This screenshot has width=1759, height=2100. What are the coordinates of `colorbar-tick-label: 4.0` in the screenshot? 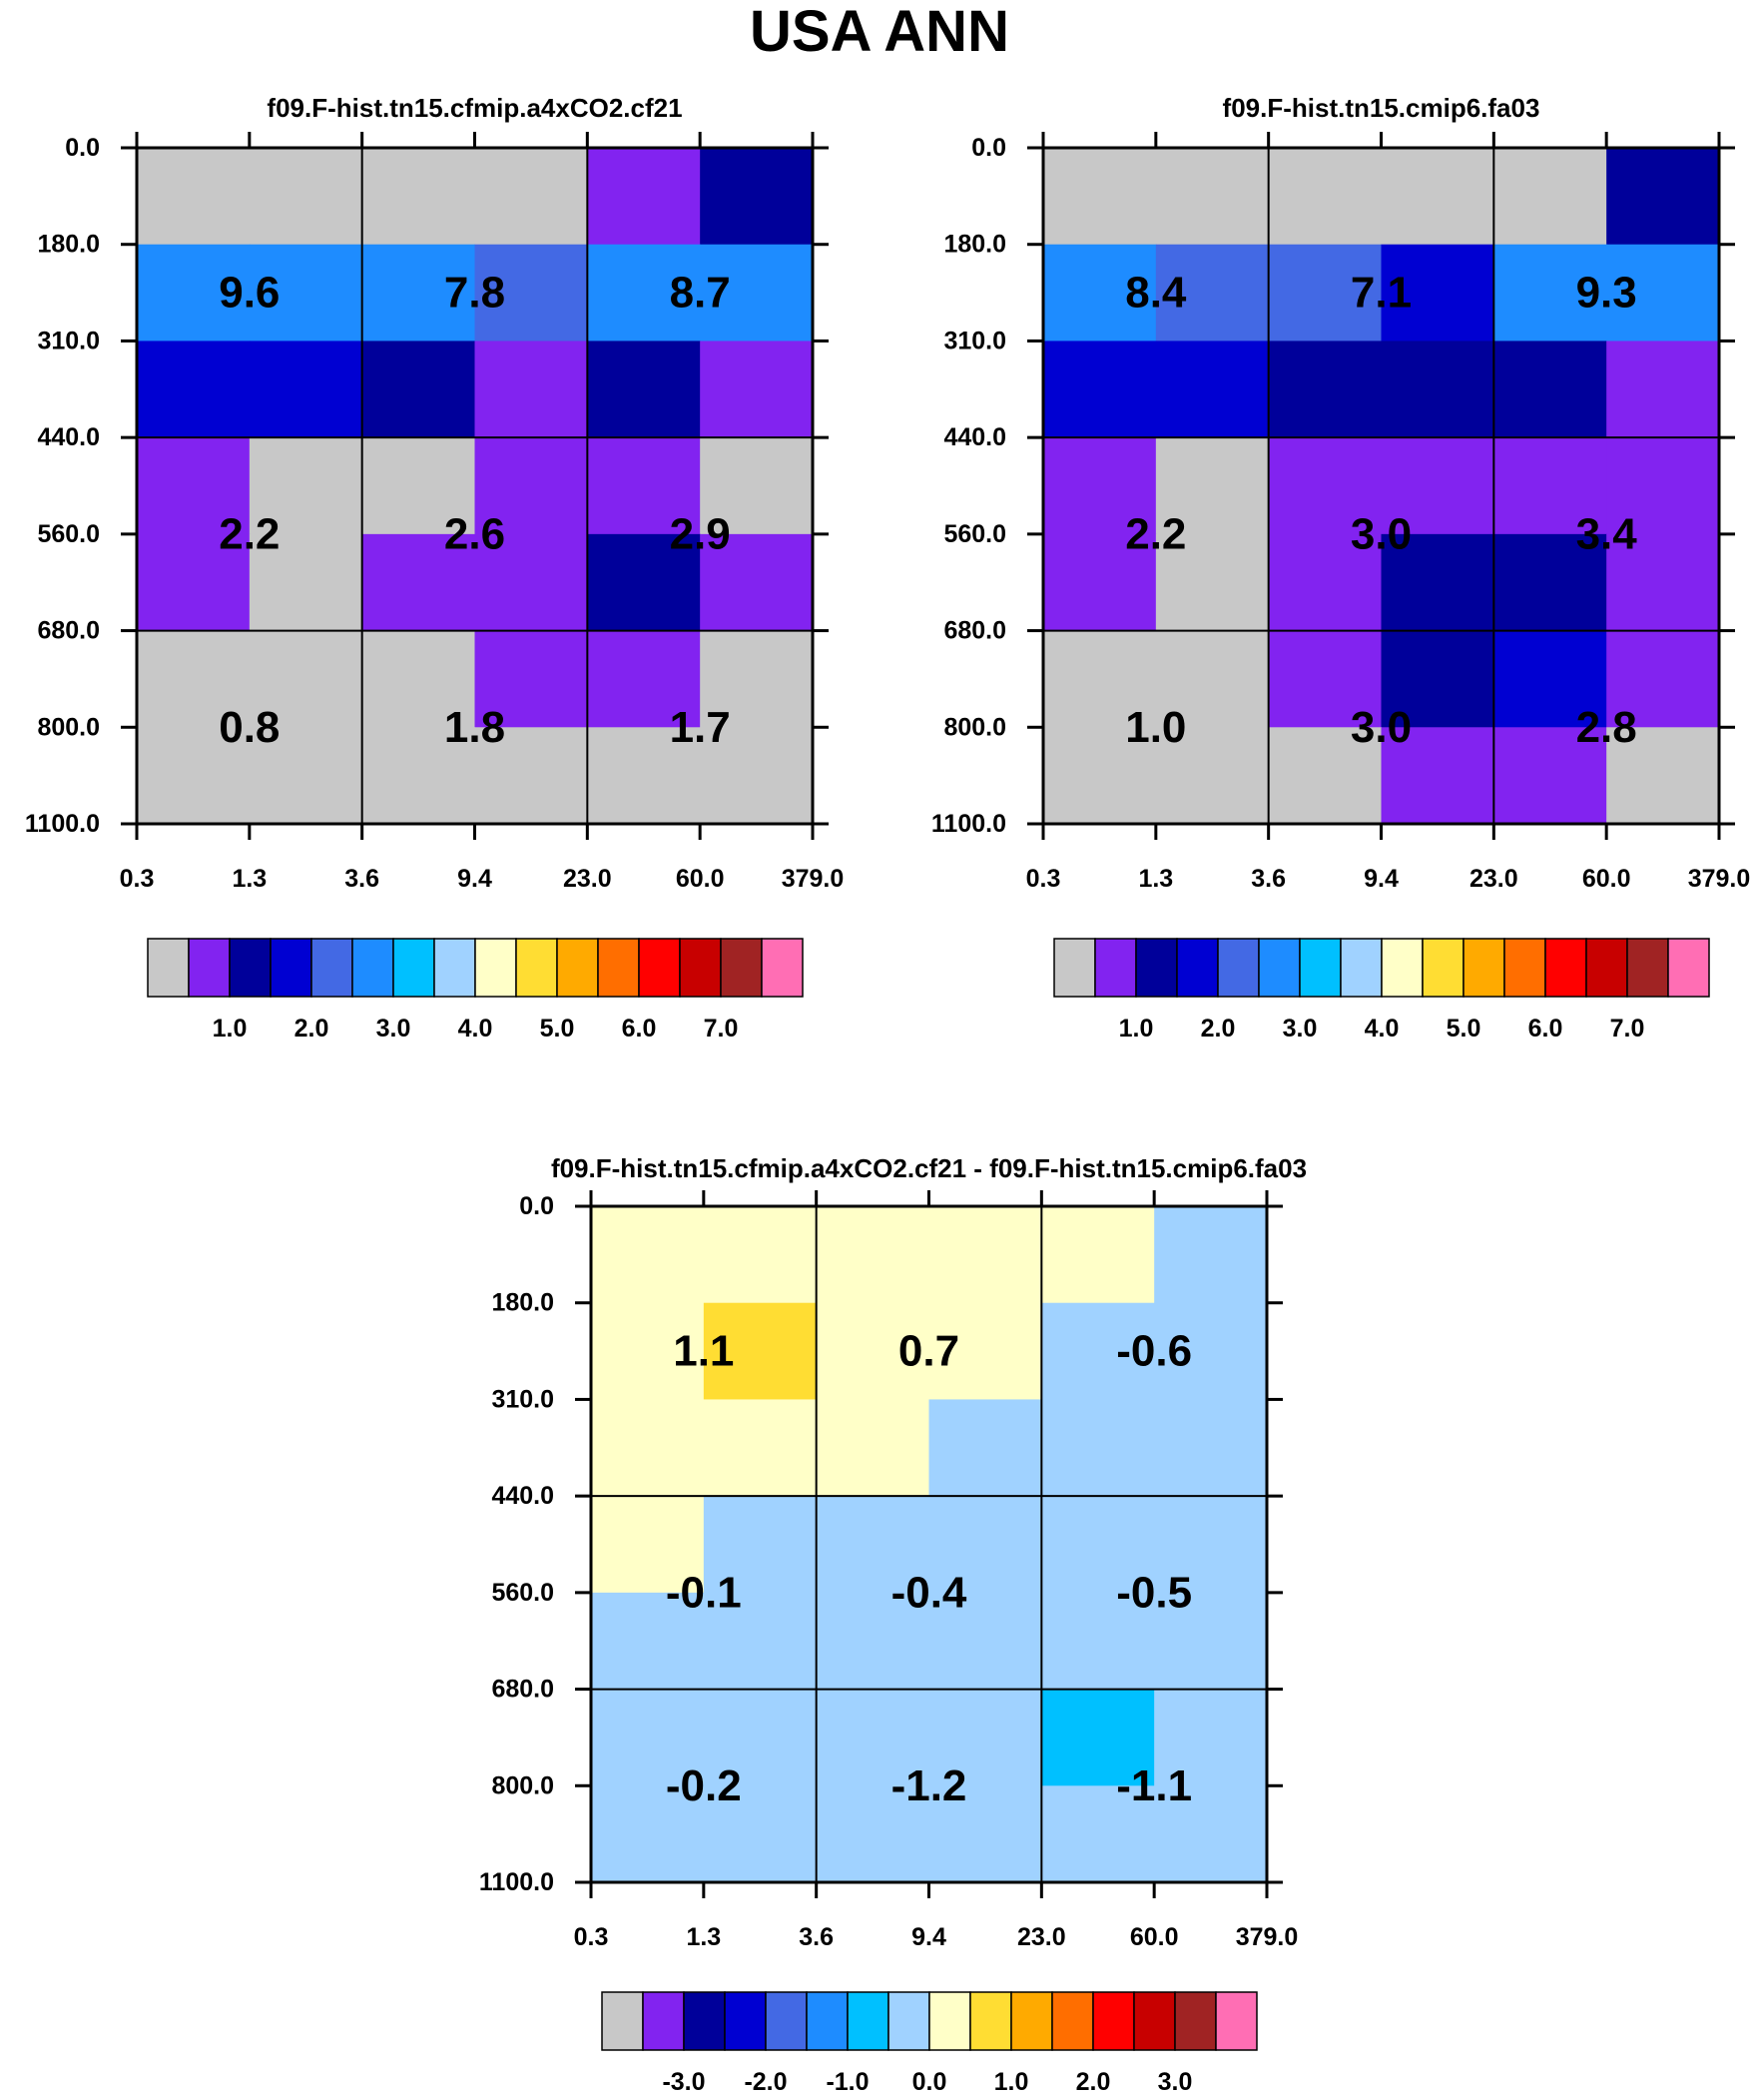 It's located at (1382, 1029).